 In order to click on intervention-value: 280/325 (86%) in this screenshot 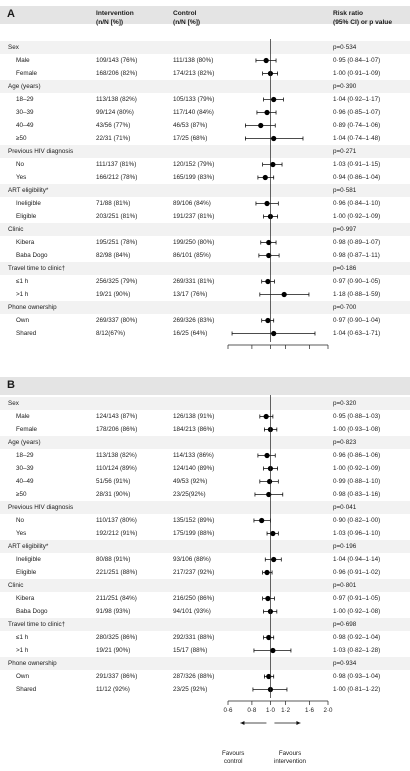, I will do `click(117, 637)`.